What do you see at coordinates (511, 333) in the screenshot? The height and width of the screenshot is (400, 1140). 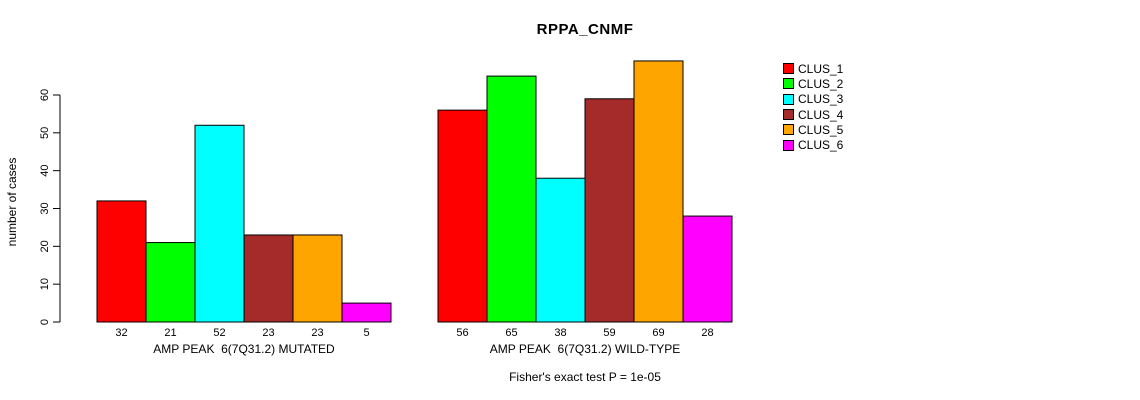 I see `bar-value-label: 65` at bounding box center [511, 333].